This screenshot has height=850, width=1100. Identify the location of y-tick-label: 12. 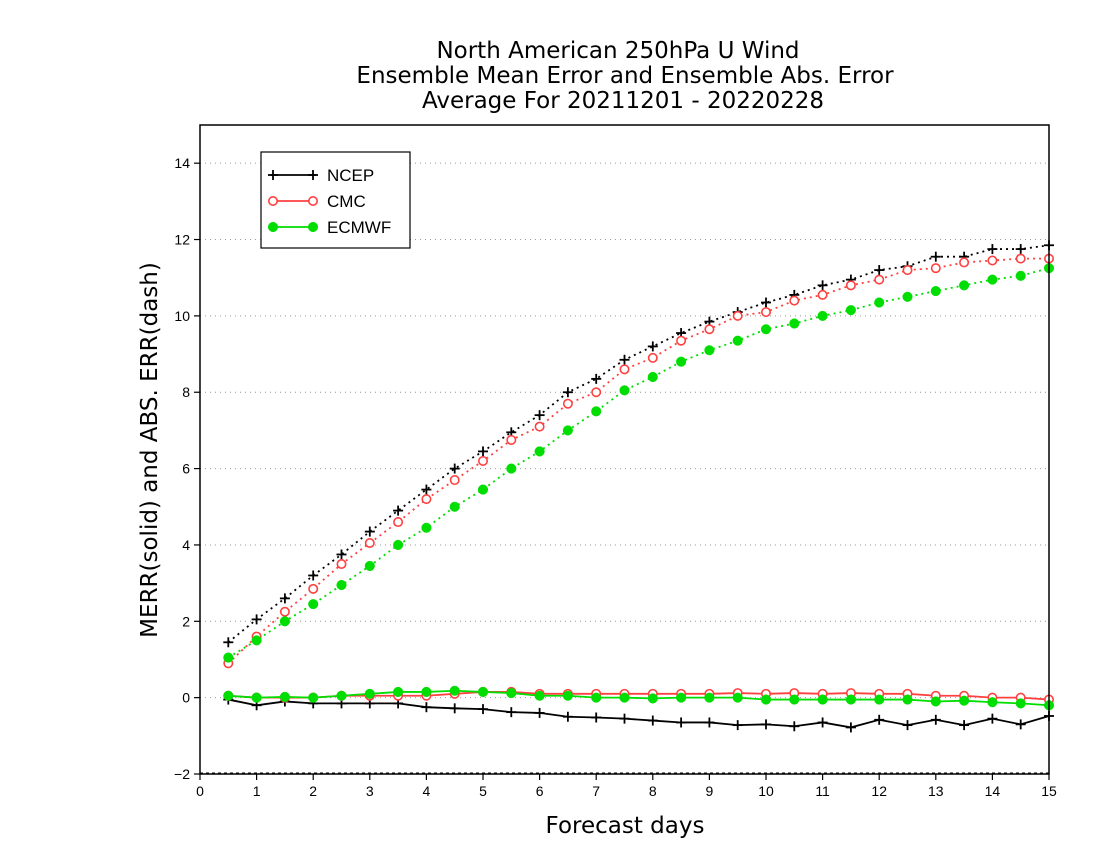
(182, 240).